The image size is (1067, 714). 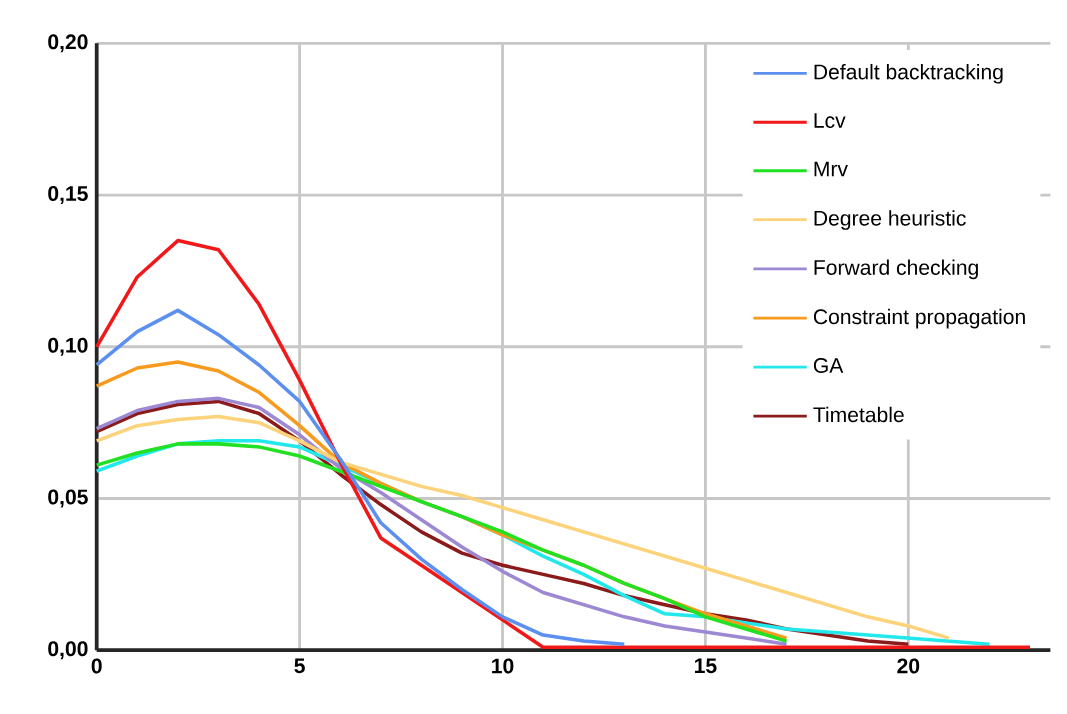 I want to click on y-tick-label: 0,20, so click(x=68, y=43).